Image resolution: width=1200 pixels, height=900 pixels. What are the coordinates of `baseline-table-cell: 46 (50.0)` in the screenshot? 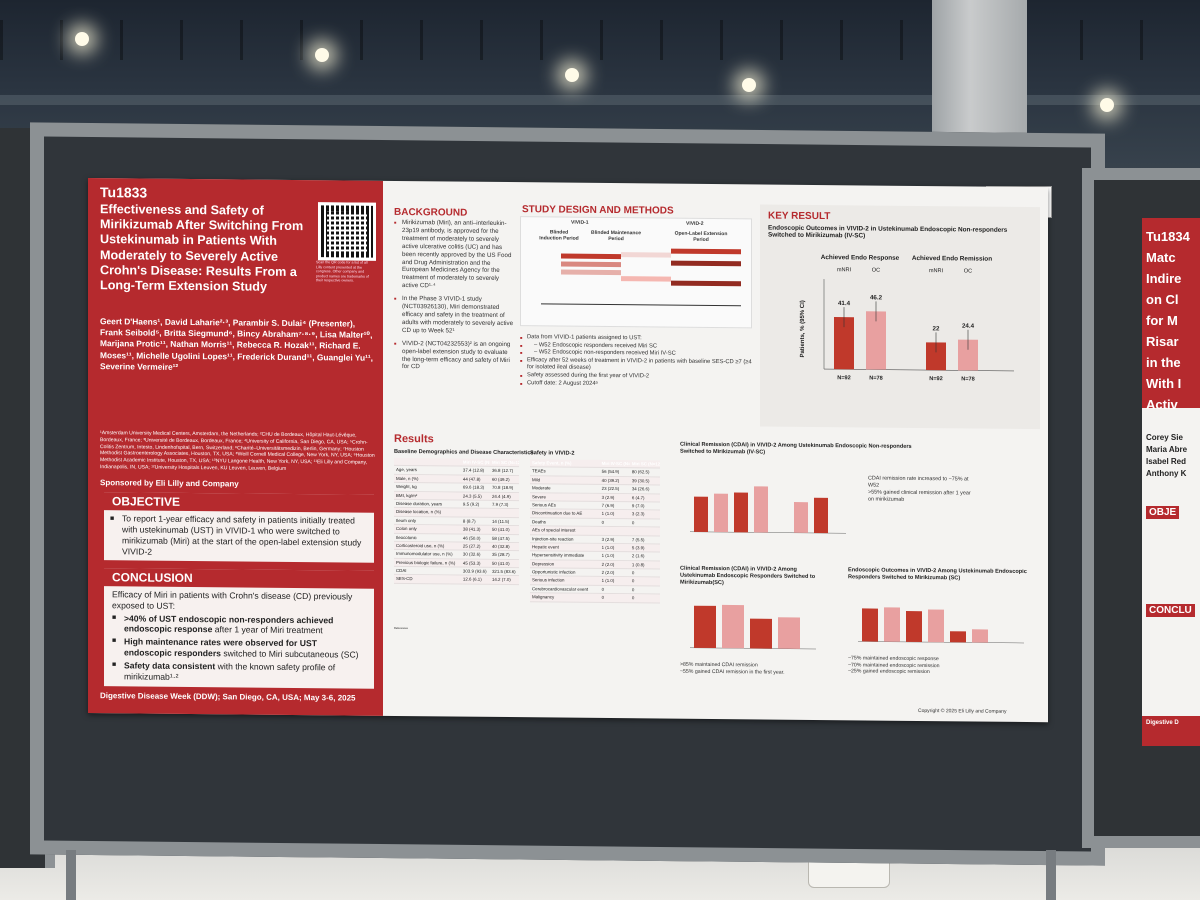 It's located at (471, 538).